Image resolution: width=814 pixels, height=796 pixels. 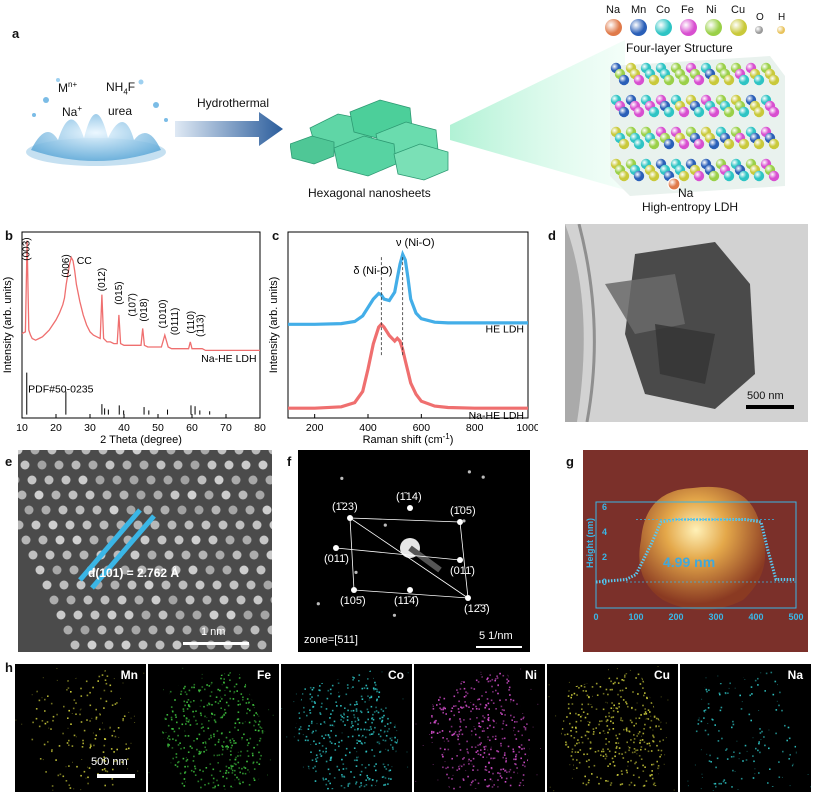 What do you see at coordinates (233, 103) in the screenshot?
I see `hydrothermal-label: Hydrothermal` at bounding box center [233, 103].